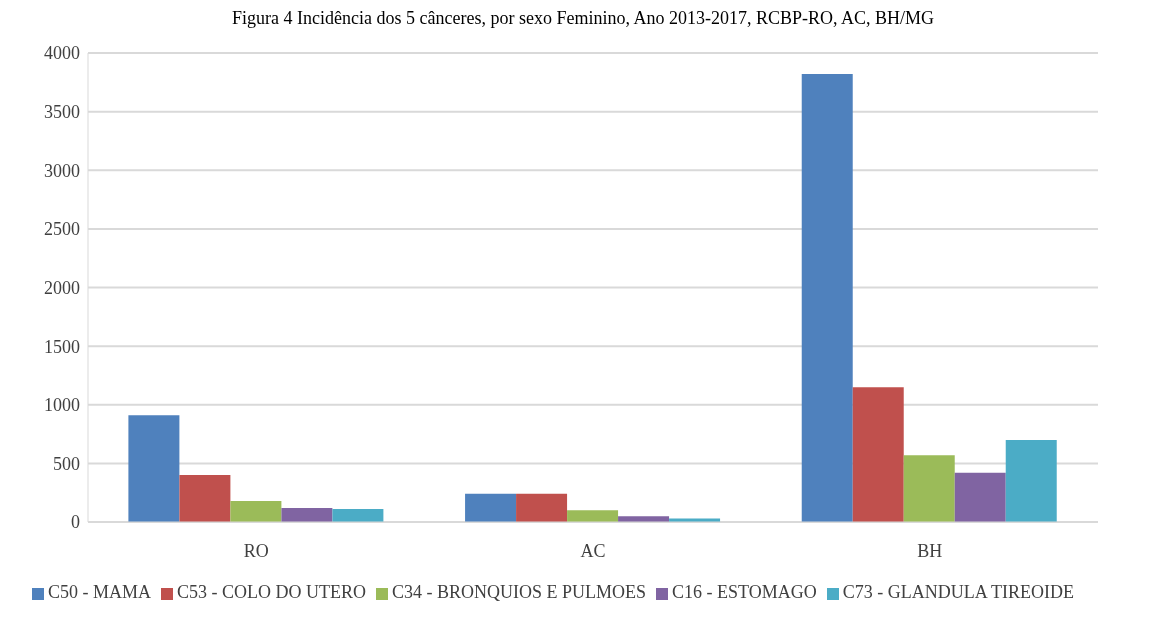  Describe the element at coordinates (930, 550) in the screenshot. I see `x-tick-label: BH` at that location.